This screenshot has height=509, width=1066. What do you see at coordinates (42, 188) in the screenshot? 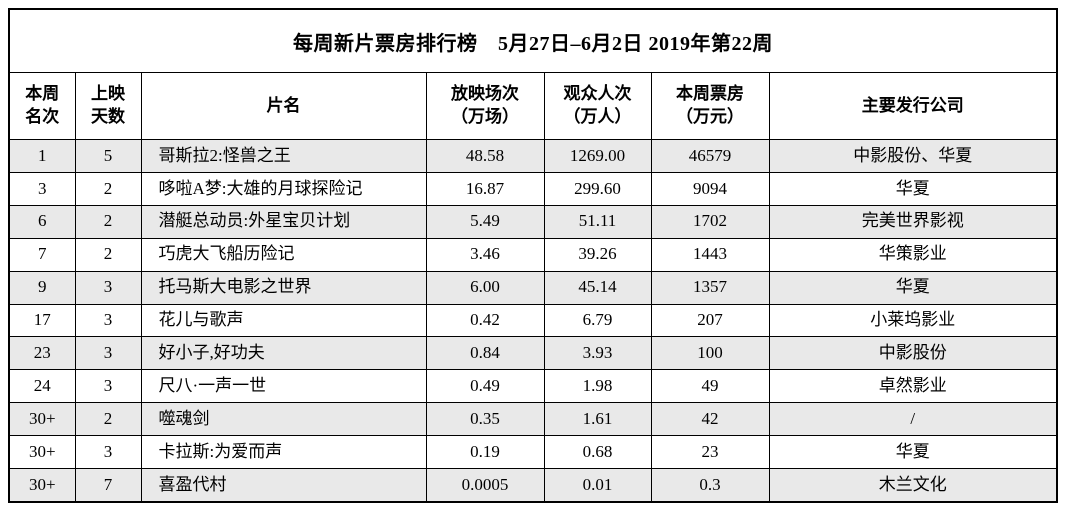
I see `cell-rank: 3` at bounding box center [42, 188].